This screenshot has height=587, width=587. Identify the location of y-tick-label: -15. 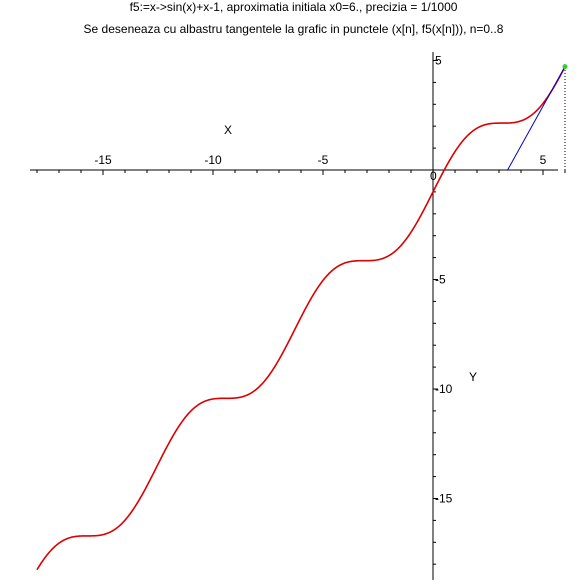
(444, 499).